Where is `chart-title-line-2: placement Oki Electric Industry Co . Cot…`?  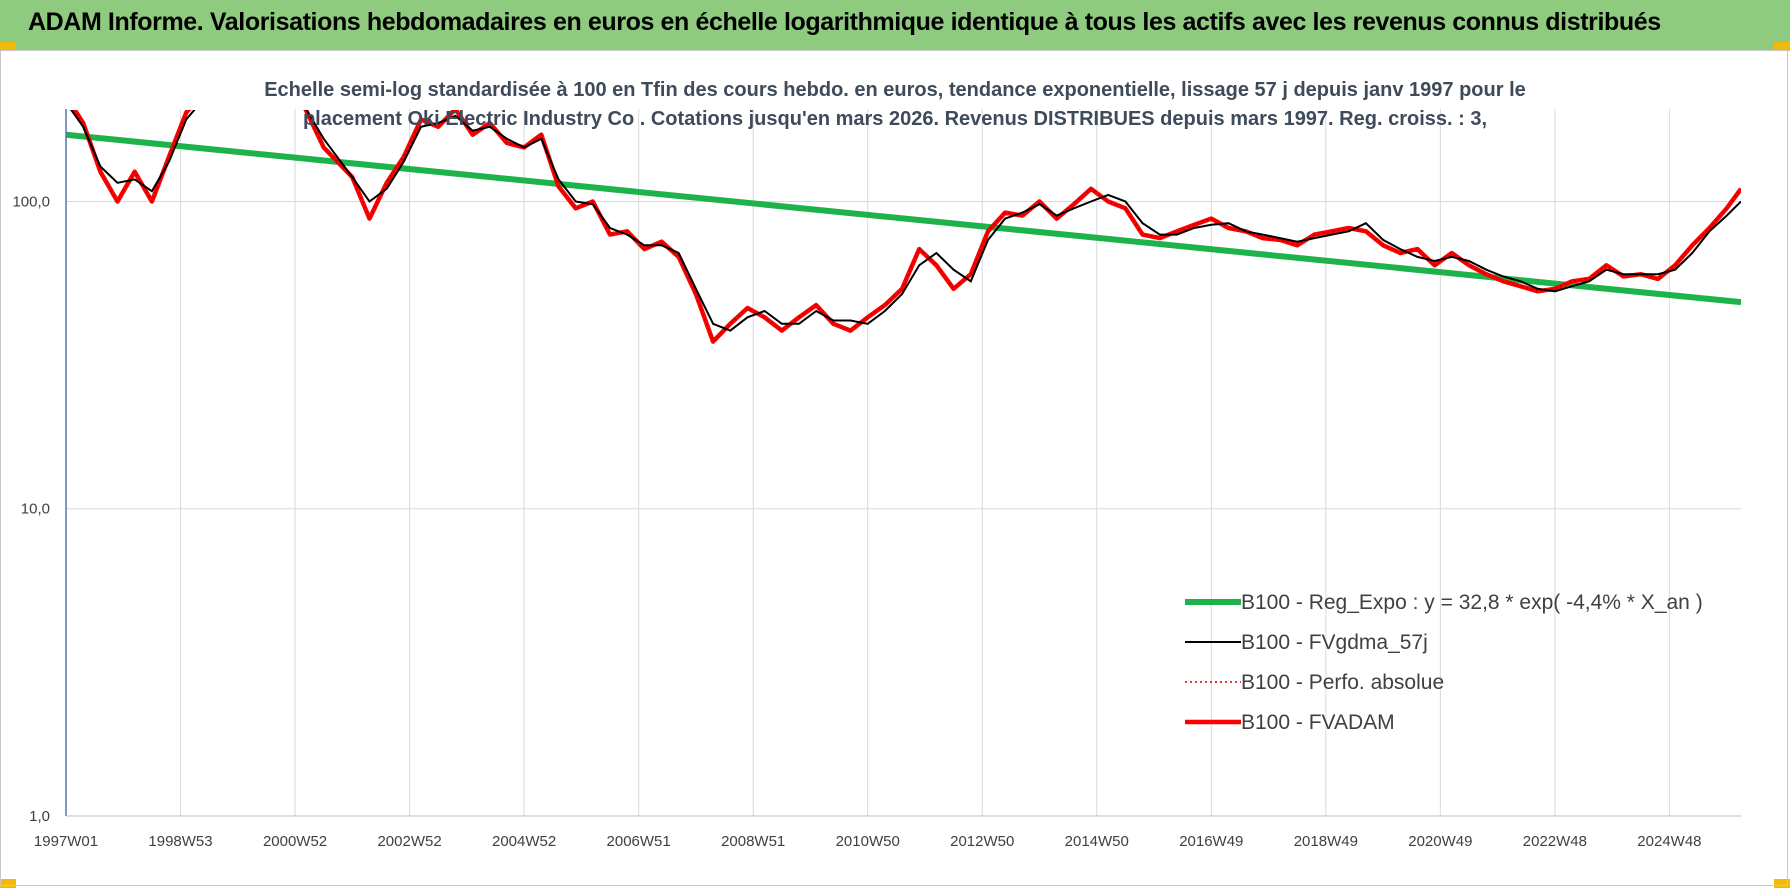
chart-title-line-2: placement Oki Electric Industry Co . Cot… is located at coordinates (895, 119).